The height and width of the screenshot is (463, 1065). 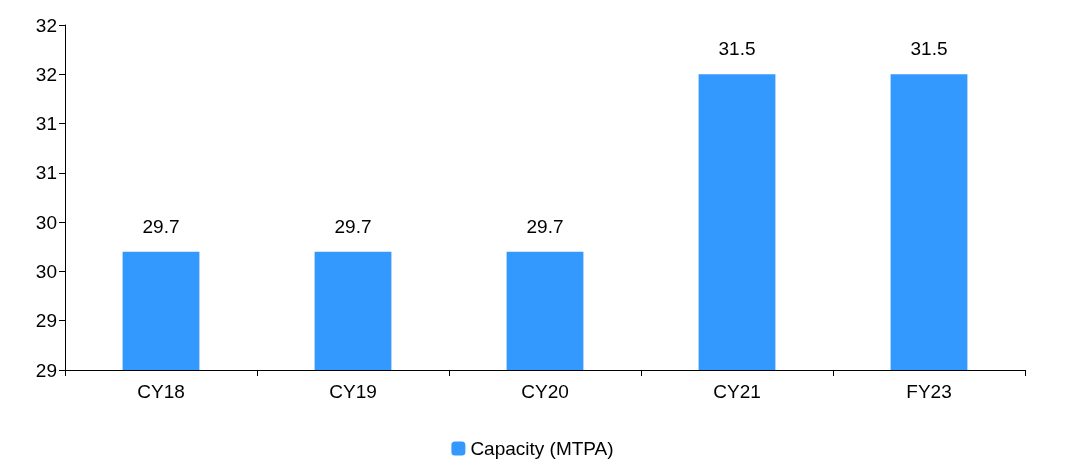 What do you see at coordinates (545, 391) in the screenshot?
I see `x-tick-label: CY20` at bounding box center [545, 391].